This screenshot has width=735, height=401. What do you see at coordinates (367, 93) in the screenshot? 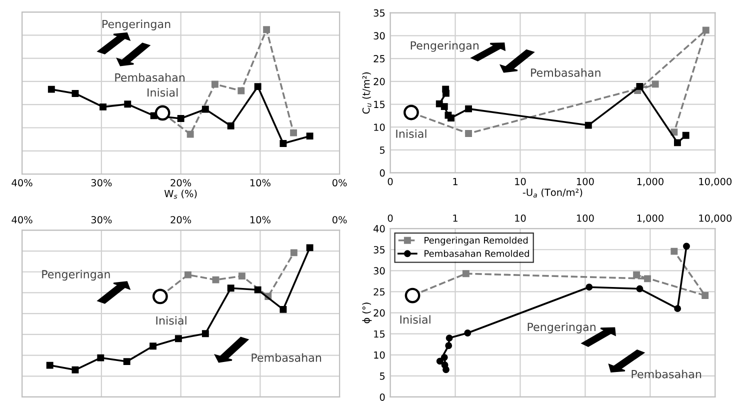
I see `y-axis-title: C$_{u}$ (t/m²)` at bounding box center [367, 93].